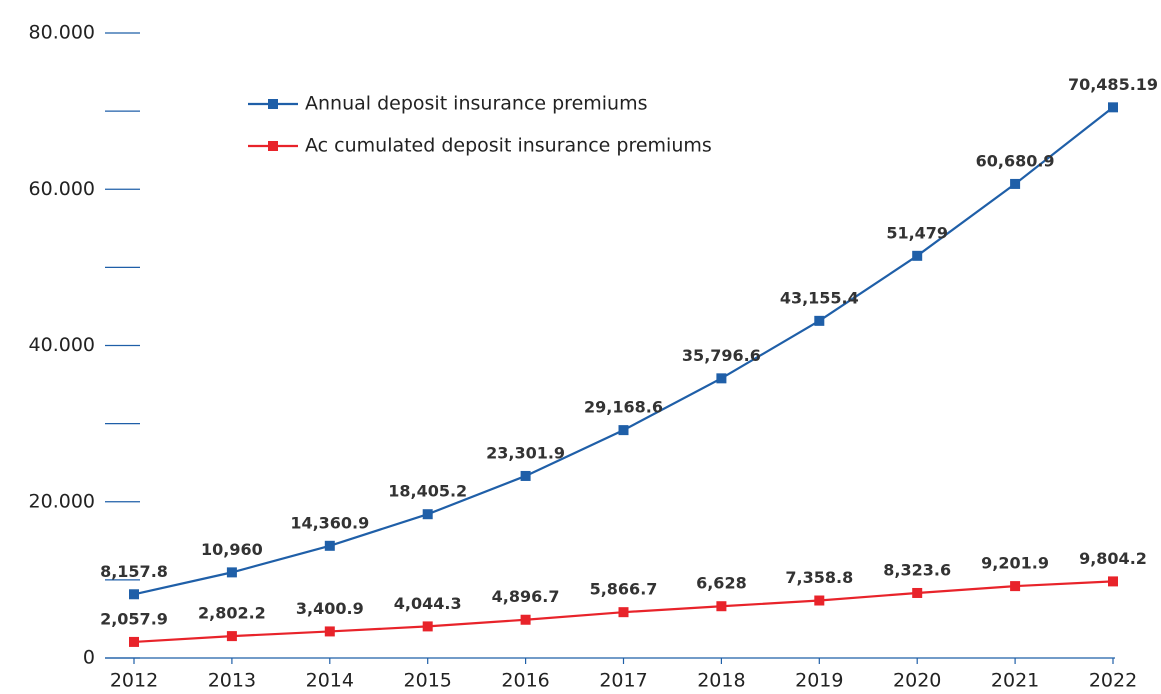 This screenshot has height=694, width=1161. I want to click on data-label: 4,896.7, so click(526, 596).